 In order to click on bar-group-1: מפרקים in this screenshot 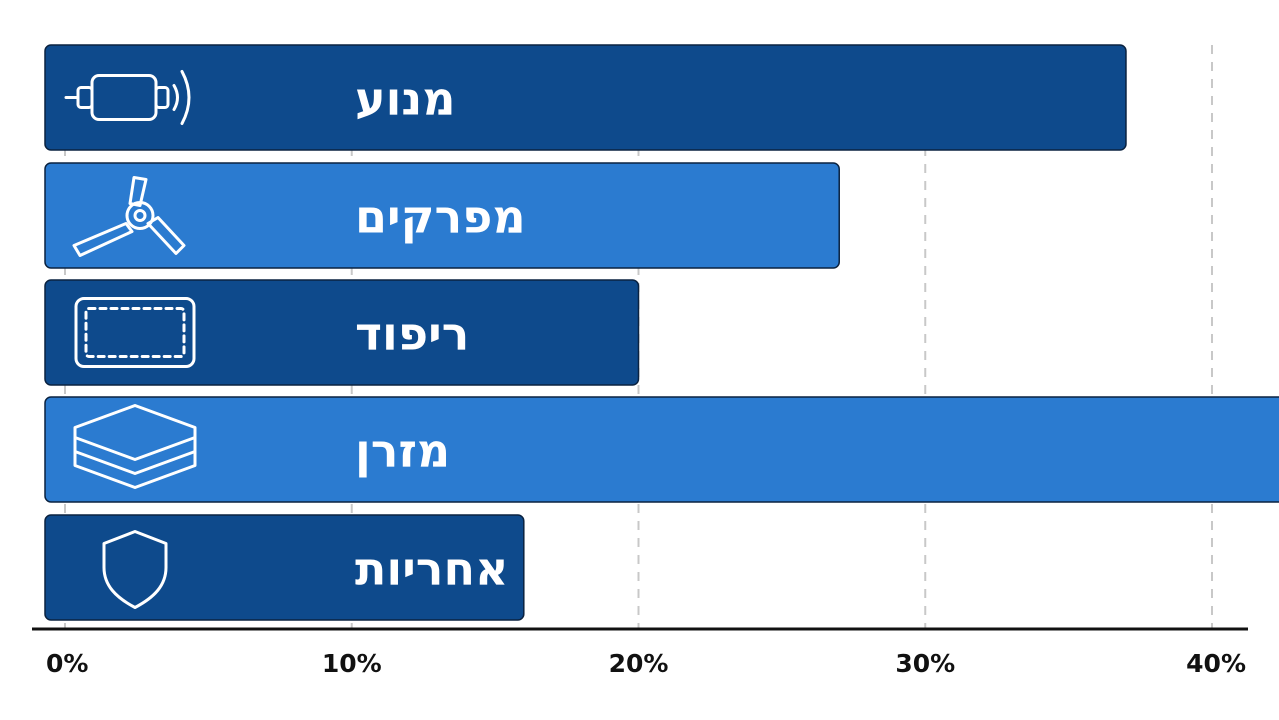, I will do `click(442, 215)`.